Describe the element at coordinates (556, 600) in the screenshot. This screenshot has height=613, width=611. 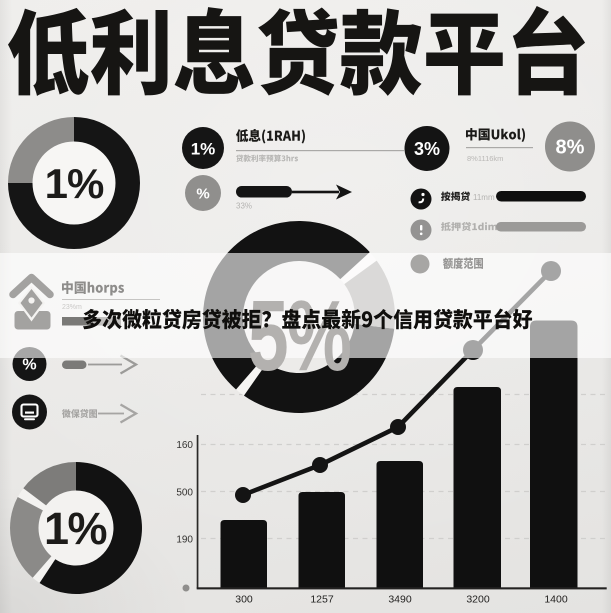
I see `svg-text: 1400` at that location.